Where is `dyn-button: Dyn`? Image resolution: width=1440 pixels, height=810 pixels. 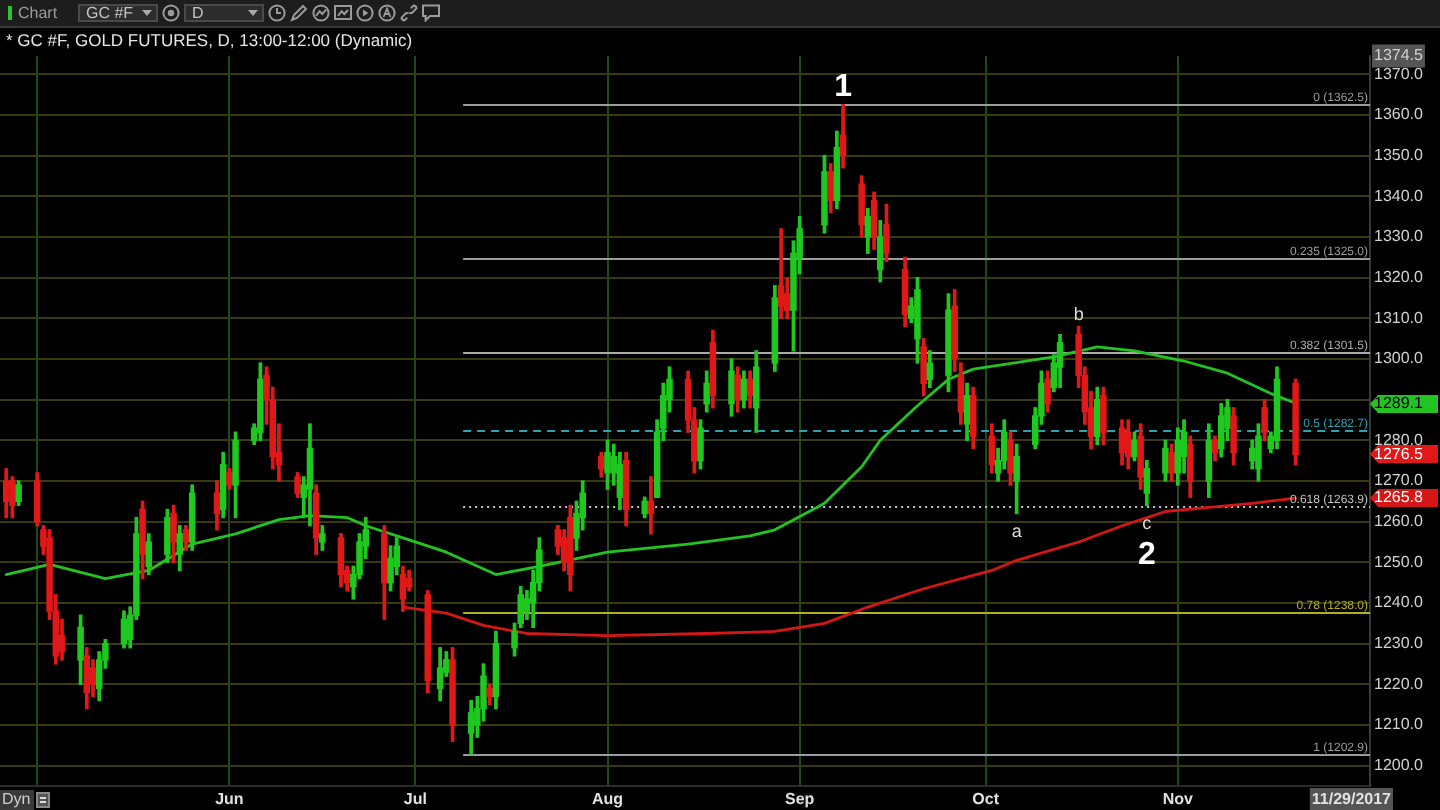
dyn-button: Dyn is located at coordinates (17, 800).